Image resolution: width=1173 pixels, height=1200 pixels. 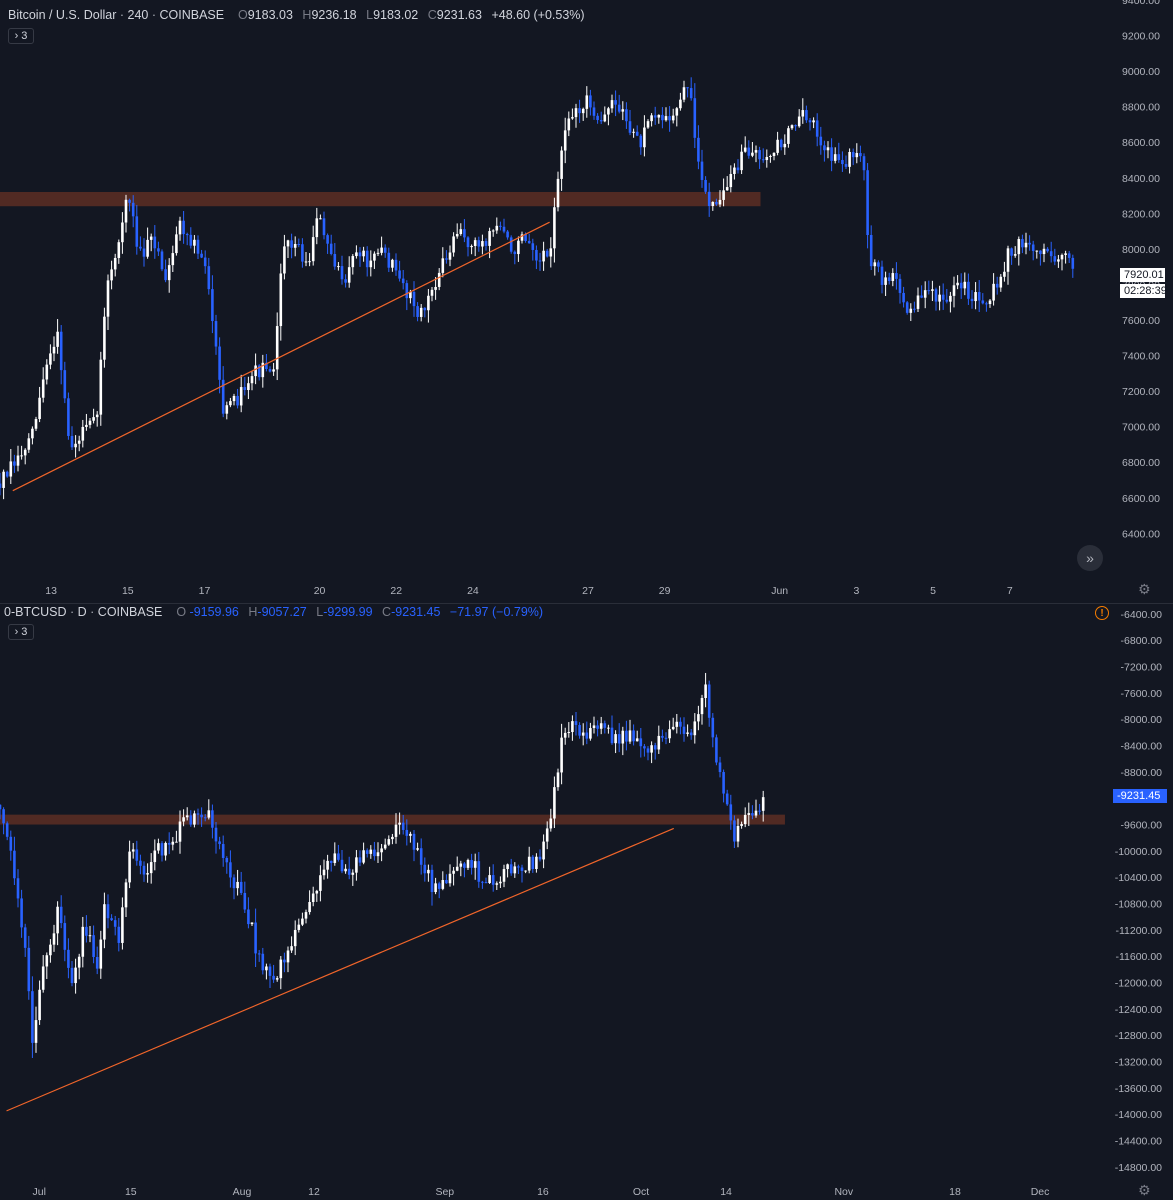 I want to click on data-warning-icon: !, so click(x=1102, y=613).